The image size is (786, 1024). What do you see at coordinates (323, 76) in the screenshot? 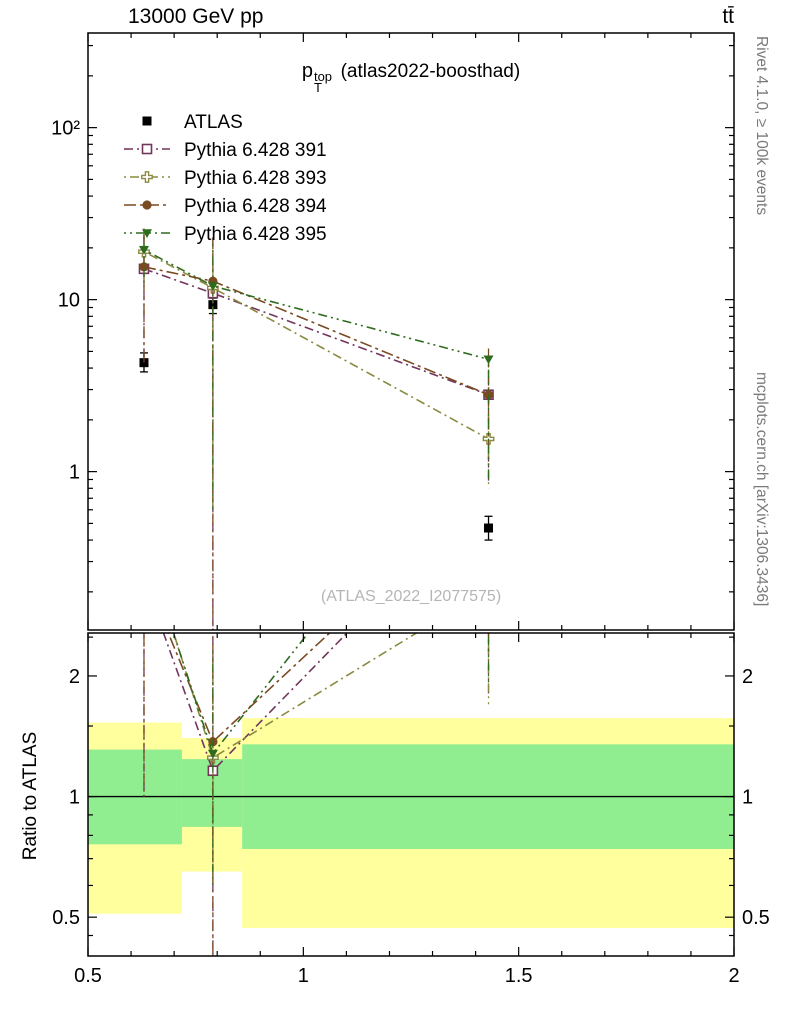
I see `observable-superscript: top` at bounding box center [323, 76].